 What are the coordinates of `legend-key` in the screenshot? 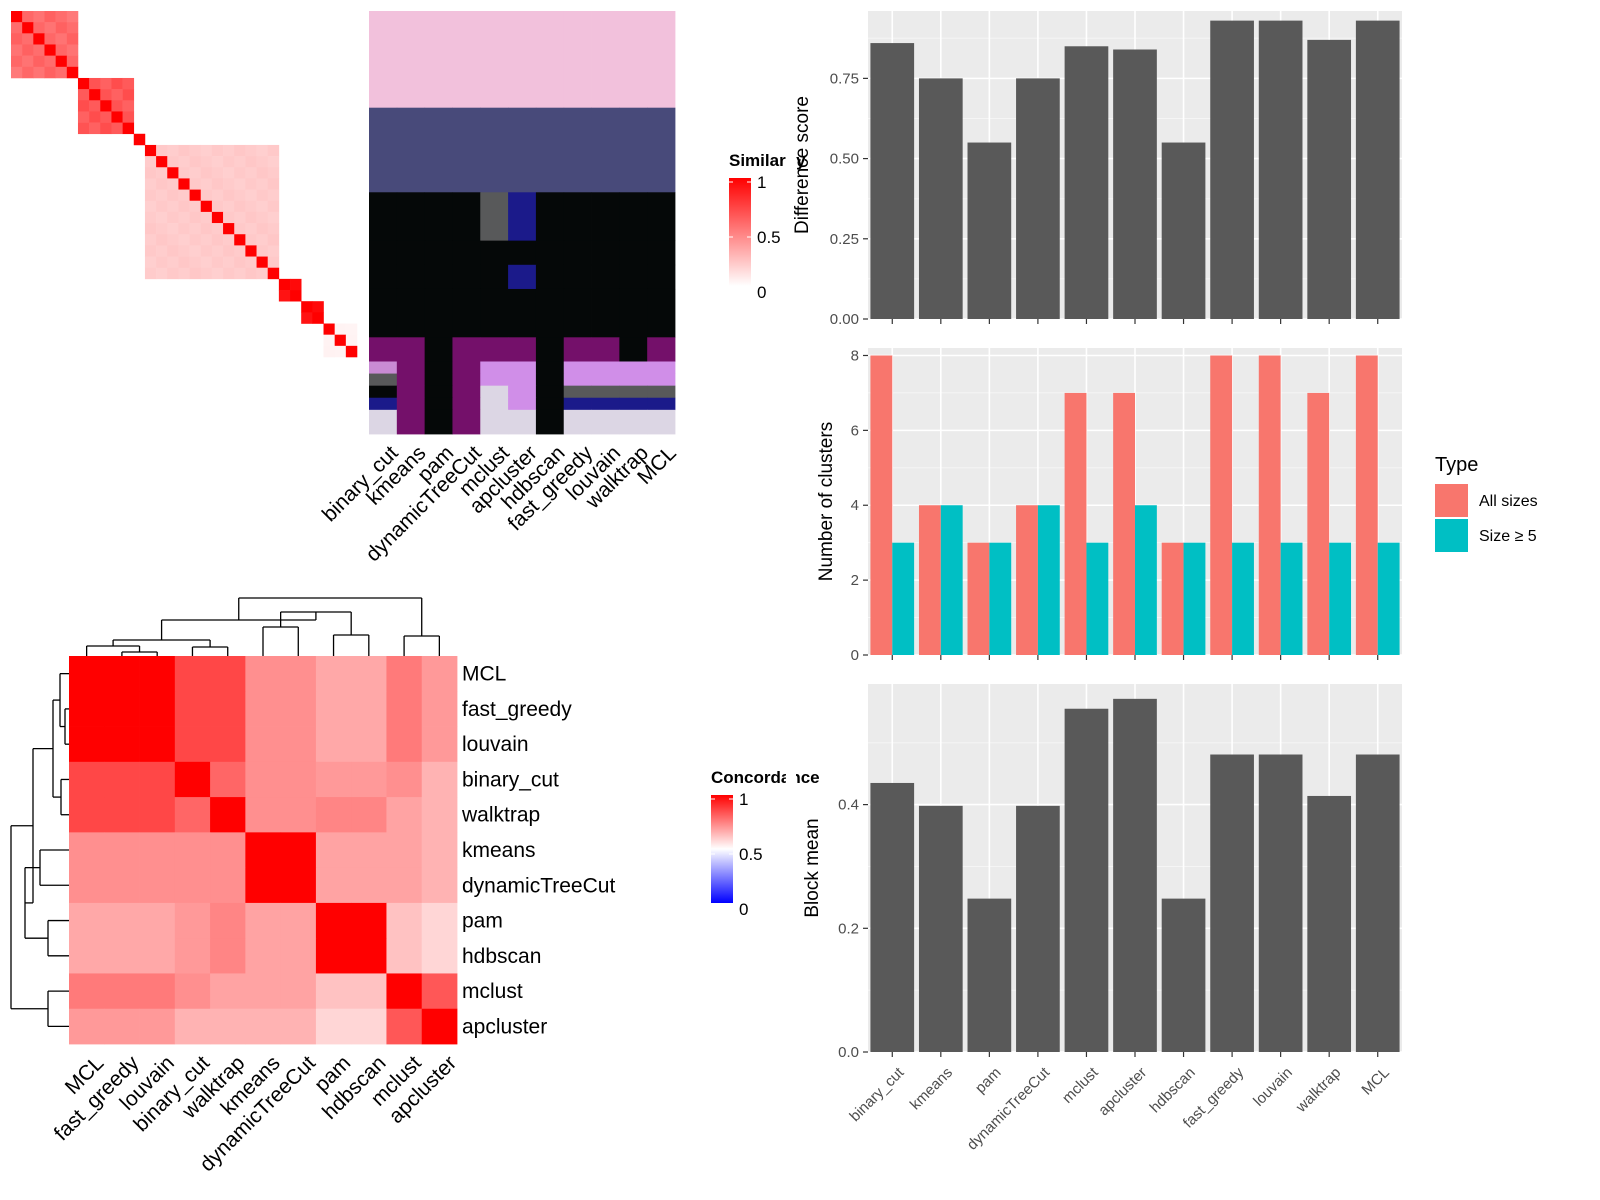 It's located at (1451, 500).